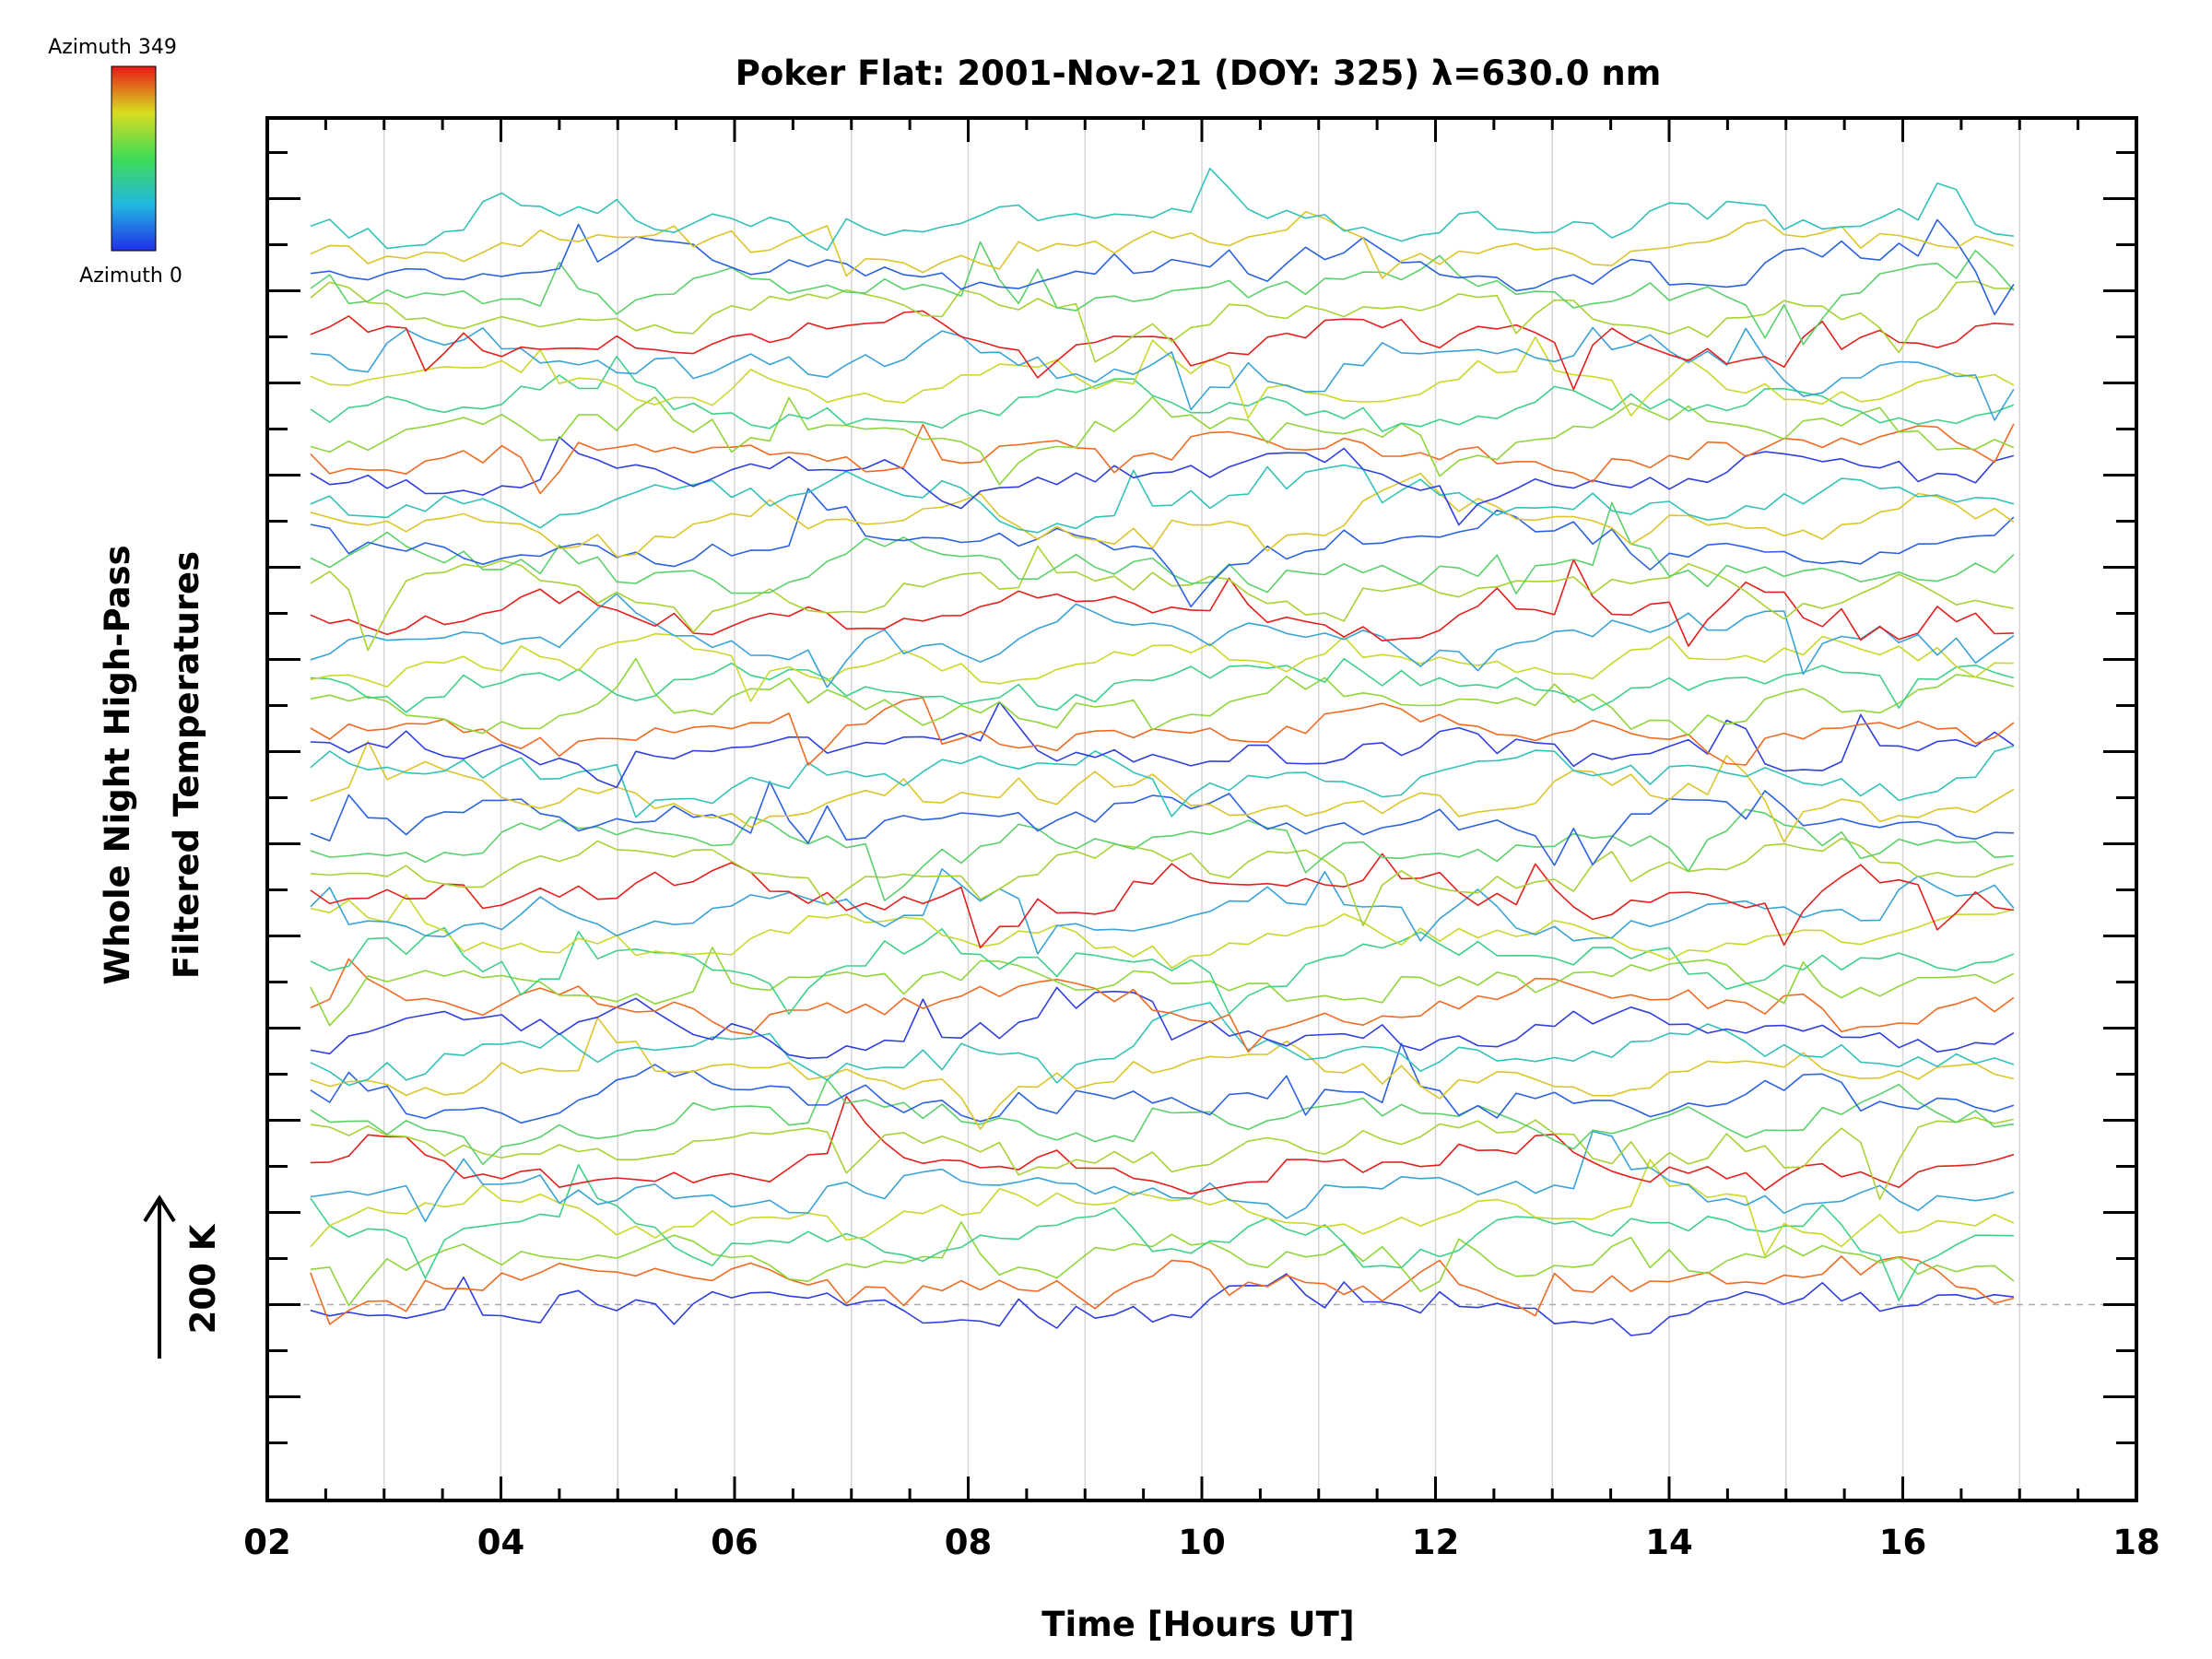 The image size is (2212, 1659). What do you see at coordinates (186, 765) in the screenshot?
I see `y-axis-title-line2: Filtered Temperatures` at bounding box center [186, 765].